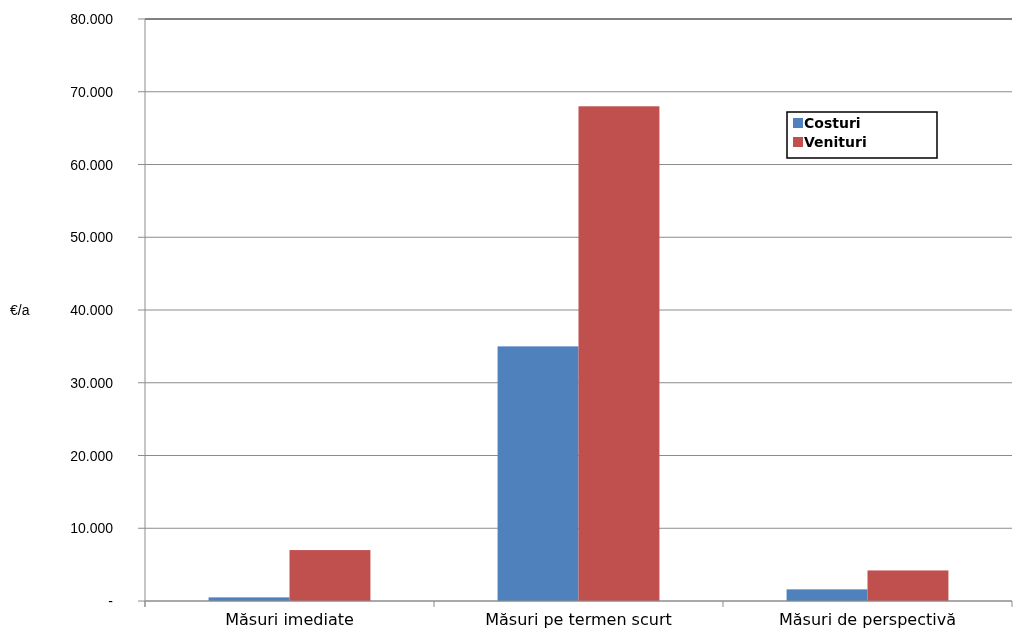 Image resolution: width=1016 pixels, height=639 pixels. What do you see at coordinates (92, 310) in the screenshot?
I see `y-tick-label: 40.000` at bounding box center [92, 310].